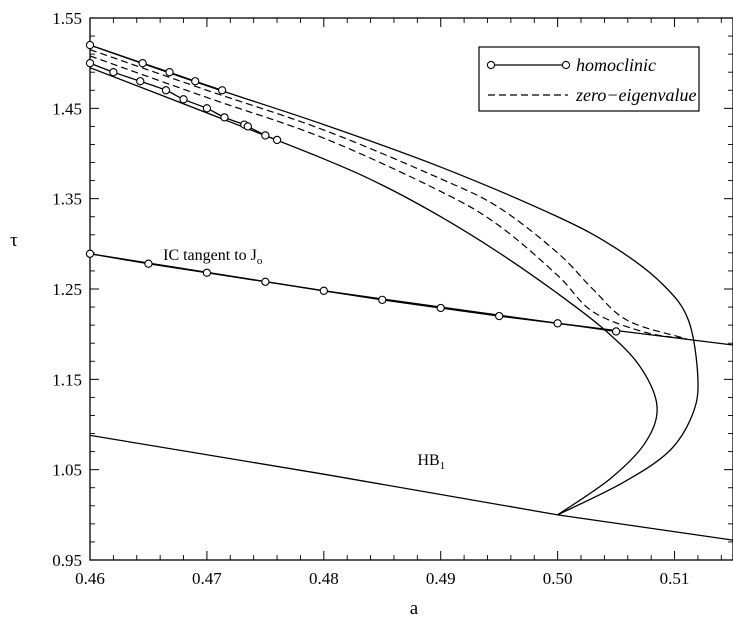  What do you see at coordinates (491, 65) in the screenshot?
I see `legend-marker-left` at bounding box center [491, 65].